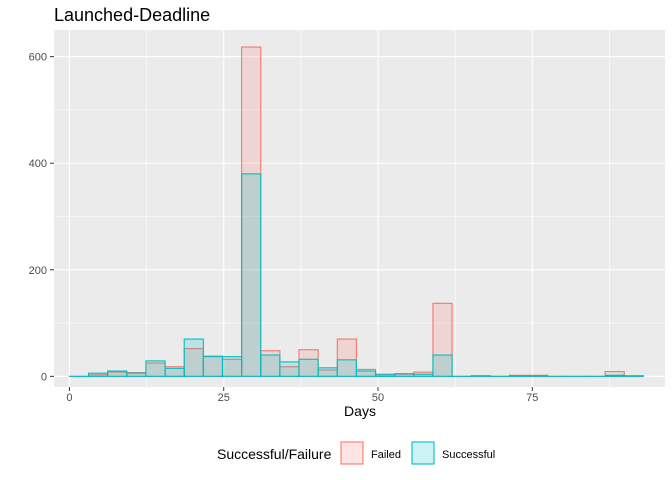  Describe the element at coordinates (224, 398) in the screenshot. I see `x-tick-label: 25` at that location.